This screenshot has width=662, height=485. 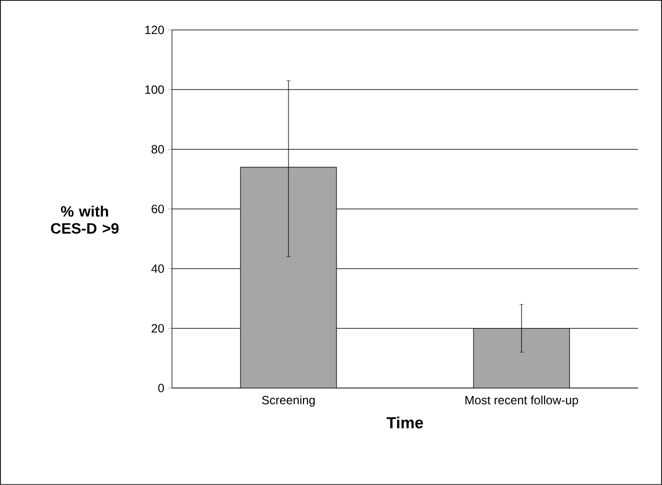 What do you see at coordinates (154, 89) in the screenshot?
I see `y-tick-label: 100` at bounding box center [154, 89].